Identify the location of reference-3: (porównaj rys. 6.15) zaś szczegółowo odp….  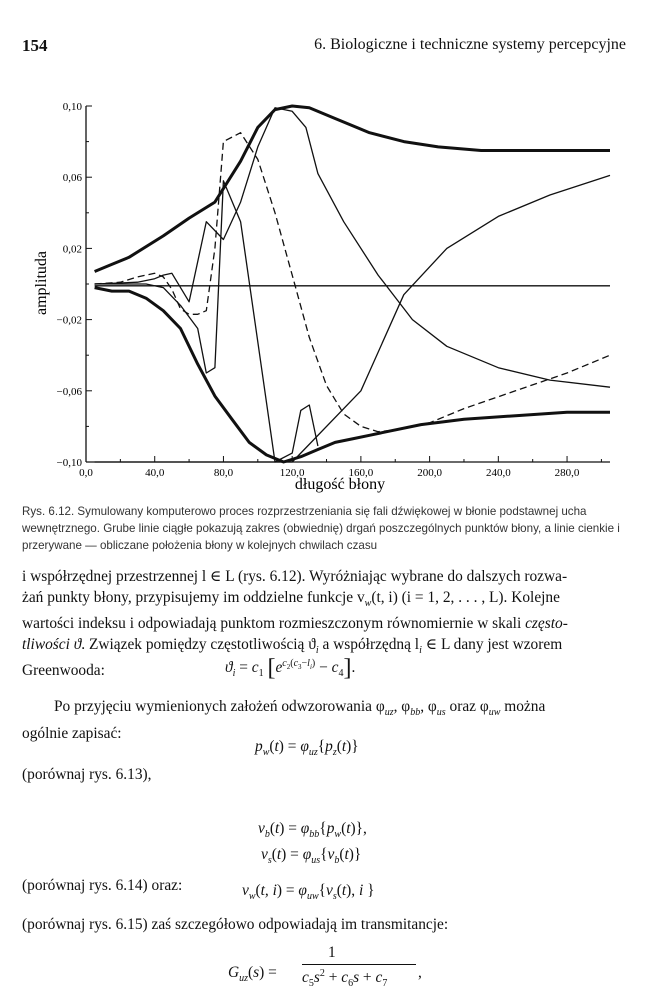
(235, 924).